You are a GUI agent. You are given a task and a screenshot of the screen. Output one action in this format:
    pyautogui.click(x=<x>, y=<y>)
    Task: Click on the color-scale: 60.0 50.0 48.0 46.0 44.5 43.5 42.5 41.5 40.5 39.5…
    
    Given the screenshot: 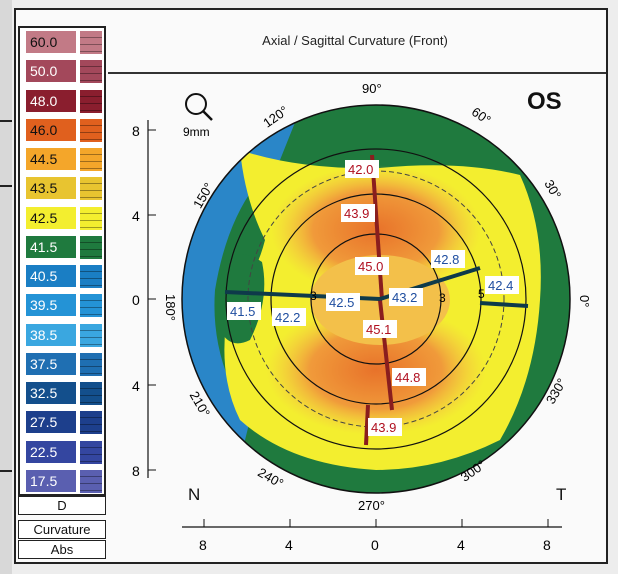 What is the action you would take?
    pyautogui.click(x=62, y=261)
    